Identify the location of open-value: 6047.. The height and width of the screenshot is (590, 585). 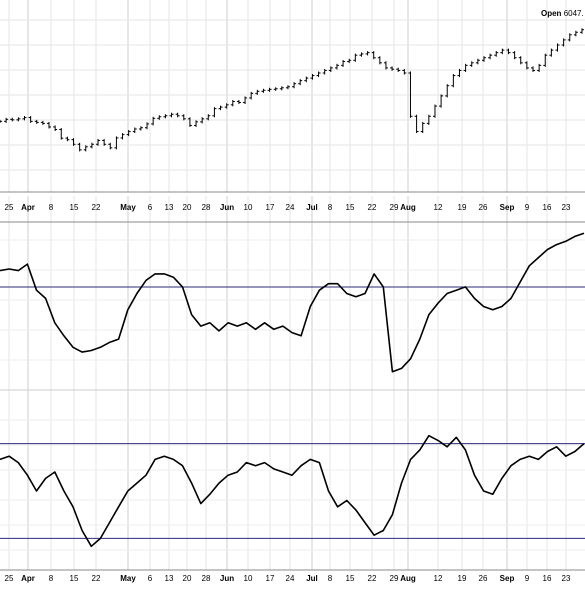
(573, 13).